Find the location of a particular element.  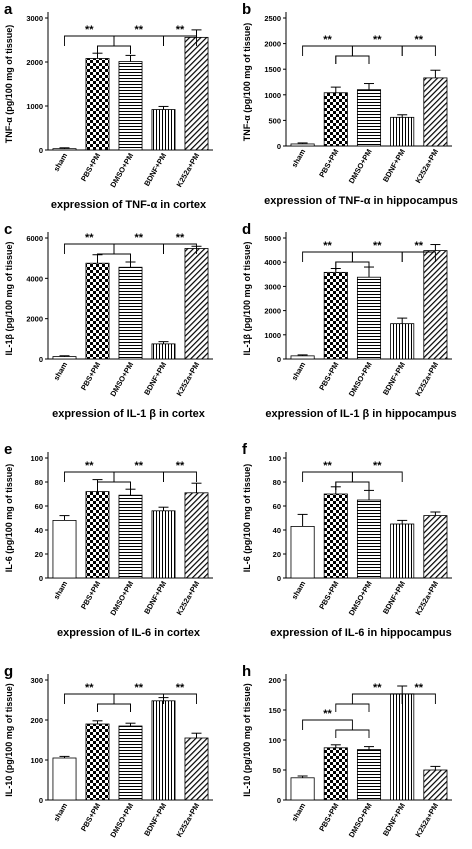

y-axis-label: TNF-α (pg/100 mg of tissue) is located at coordinates (247, 82).